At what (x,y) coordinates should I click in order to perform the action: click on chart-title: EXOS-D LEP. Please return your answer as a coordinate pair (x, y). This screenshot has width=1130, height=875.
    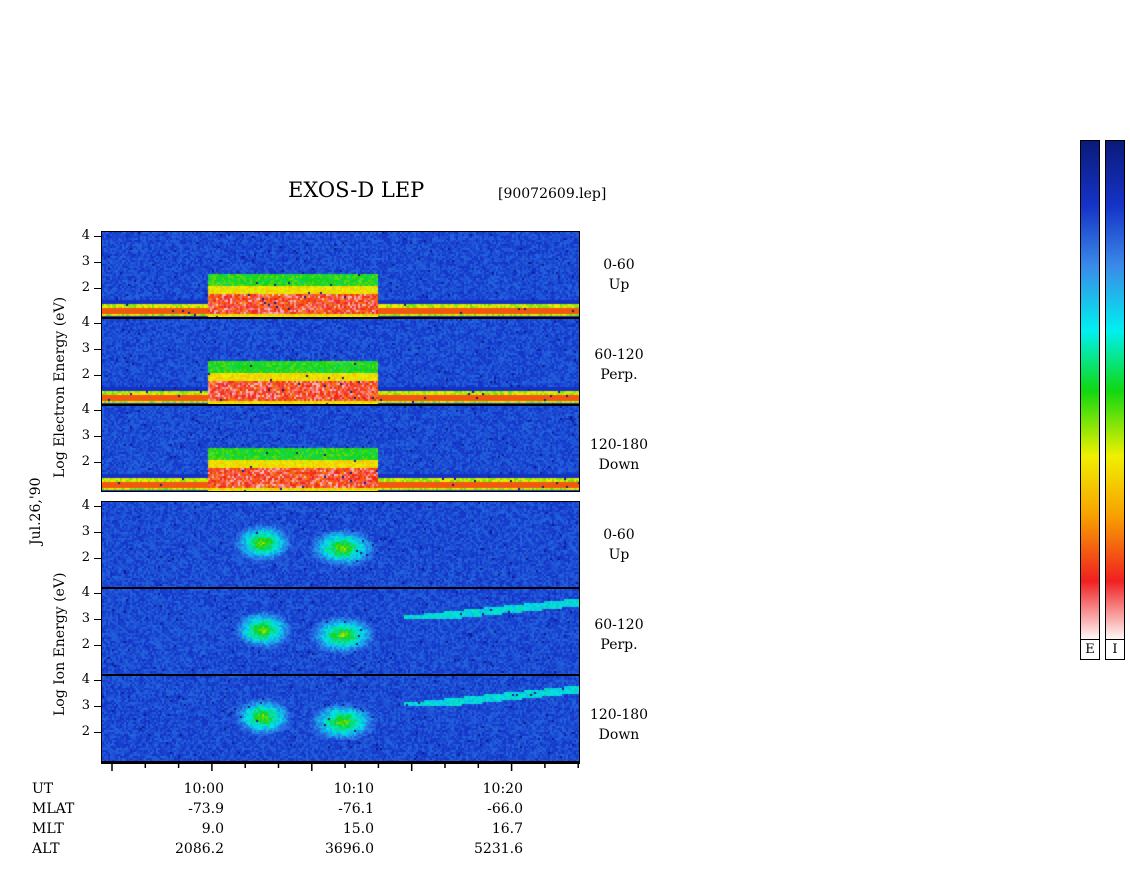
    Looking at the image, I should click on (356, 190).